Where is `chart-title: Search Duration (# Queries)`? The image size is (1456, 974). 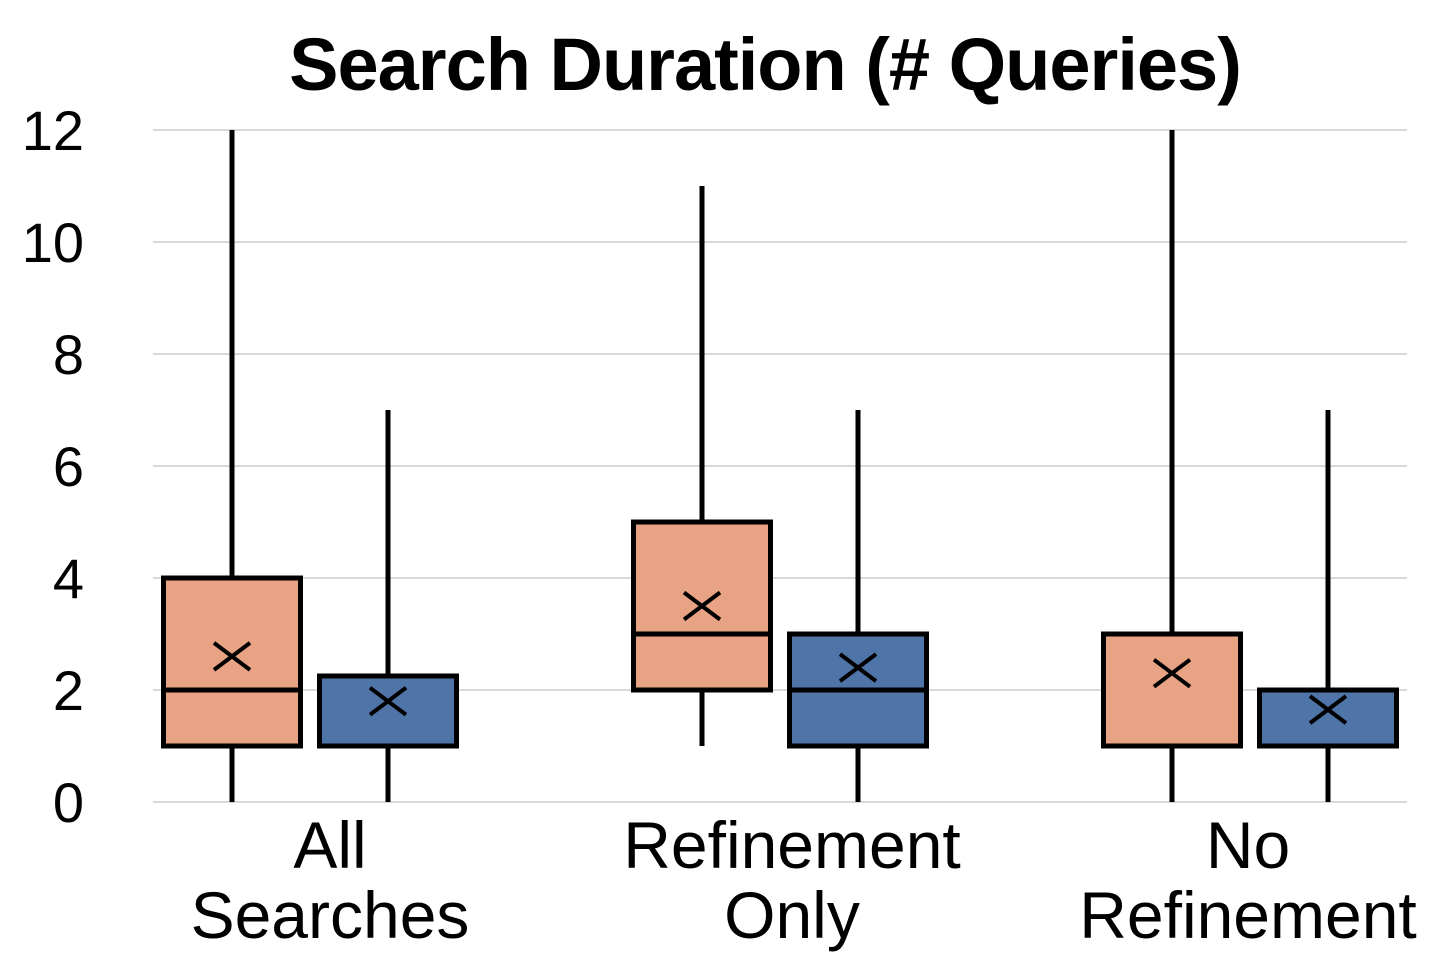
chart-title: Search Duration (# Queries) is located at coordinates (765, 64).